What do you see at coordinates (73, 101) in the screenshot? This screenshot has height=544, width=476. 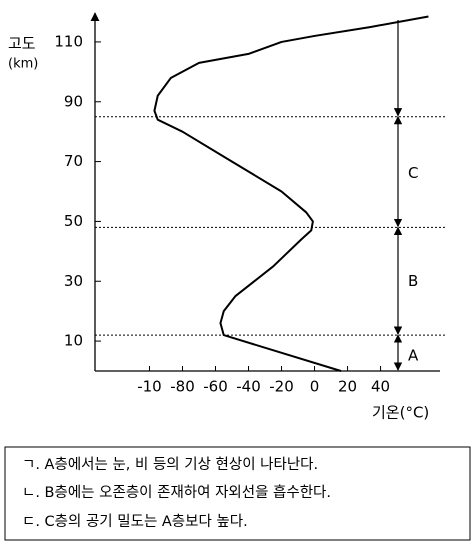 I see `y-tick-label: 90` at bounding box center [73, 101].